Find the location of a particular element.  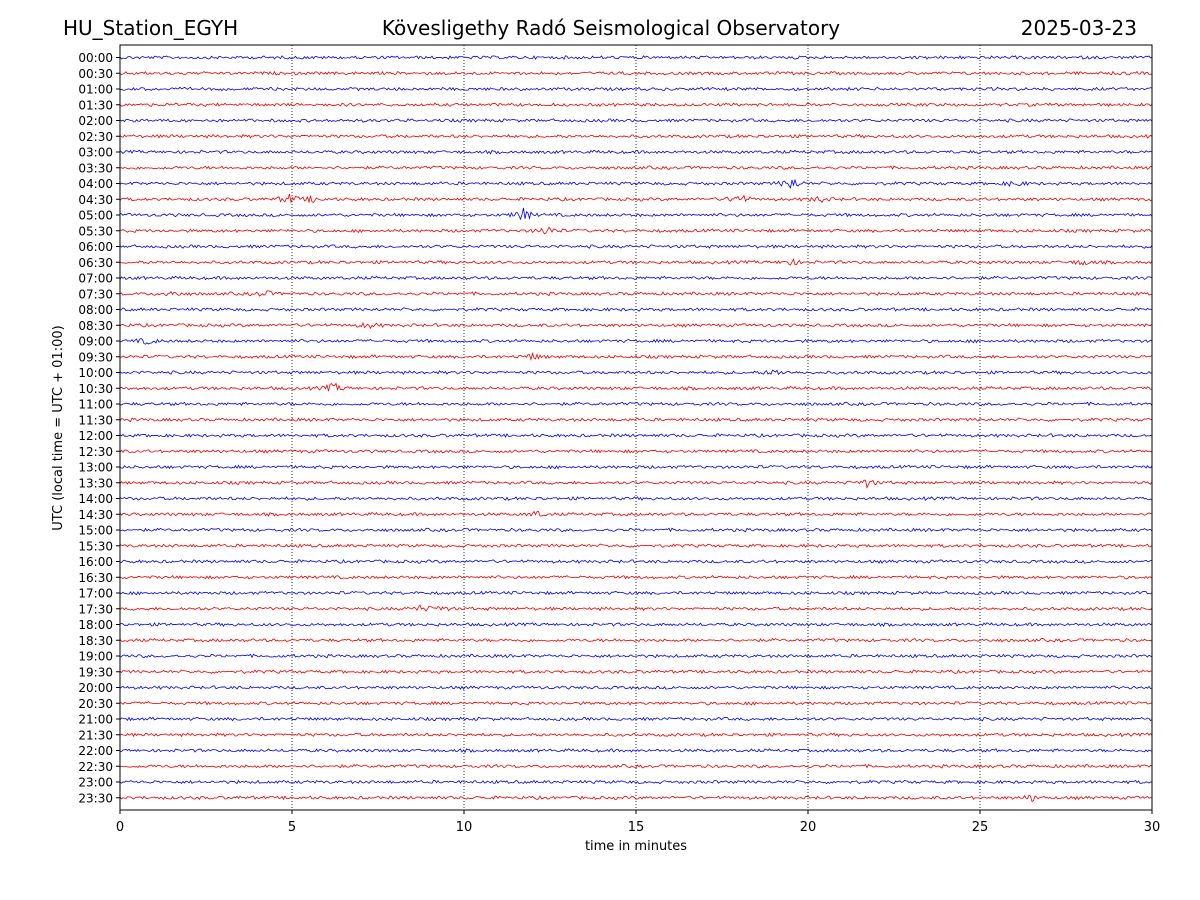

y-tick-label: 08:00 is located at coordinates (95, 310).